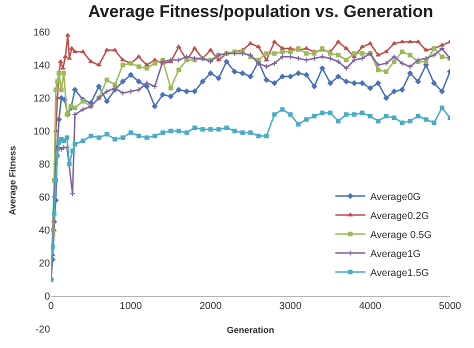  I want to click on legend-label: Average0G, so click(395, 197).